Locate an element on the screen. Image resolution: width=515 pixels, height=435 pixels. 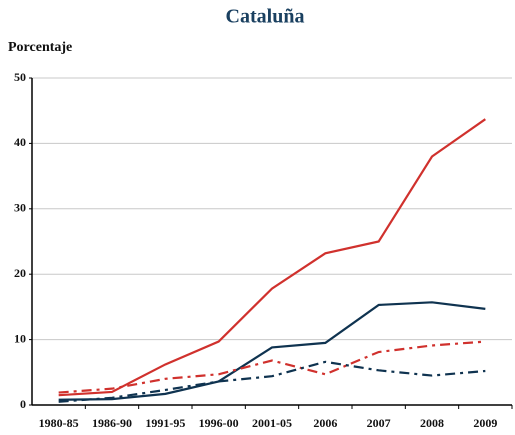
x-tick-label: 1996-00 is located at coordinates (219, 423).